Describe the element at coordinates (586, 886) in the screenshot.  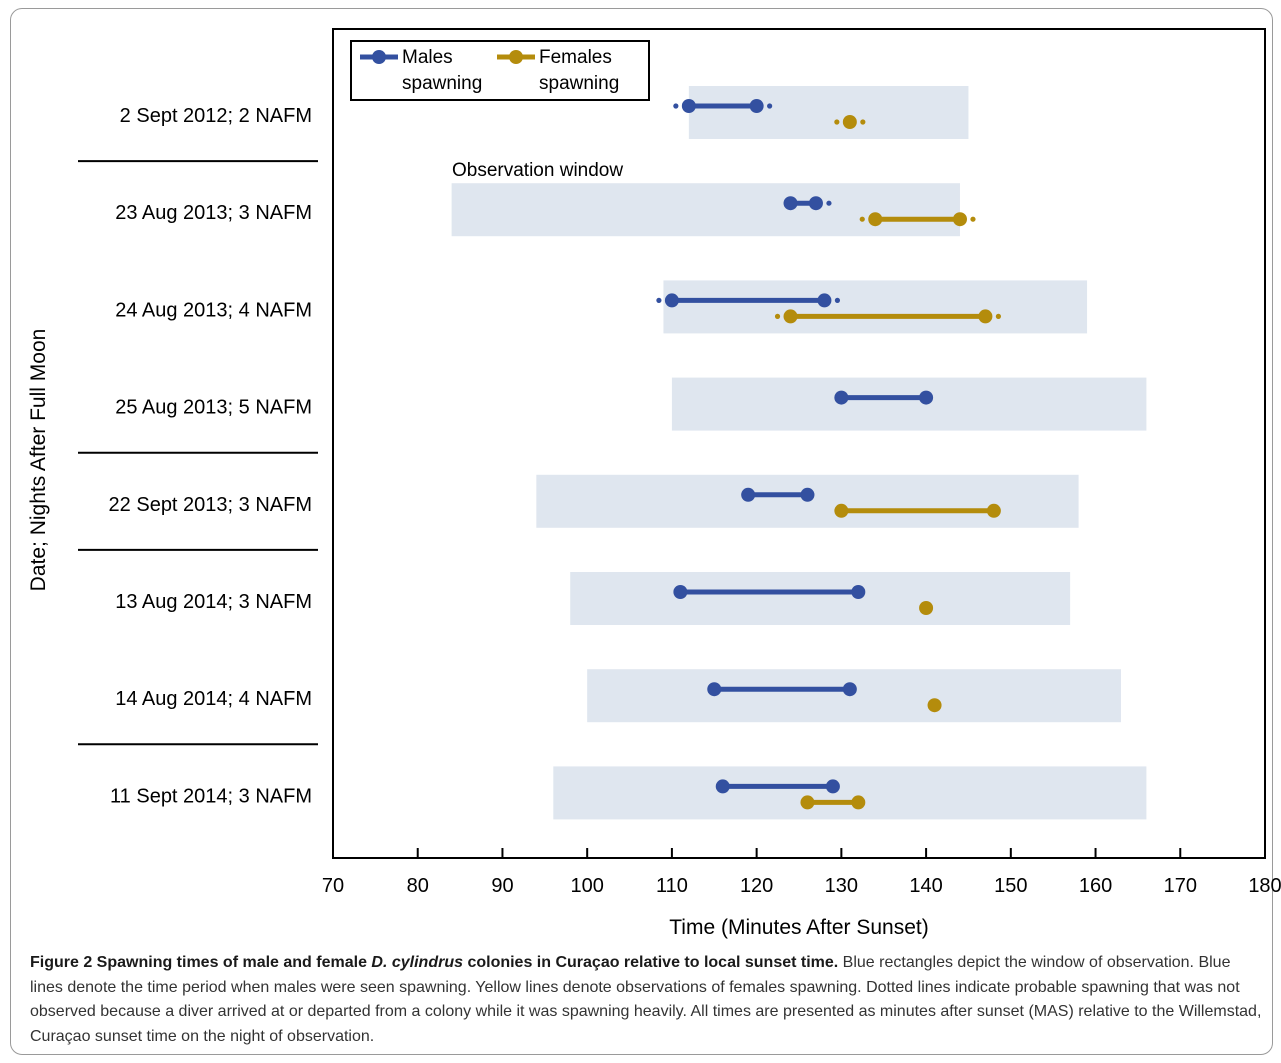
I see `x-tick-label: 100` at that location.